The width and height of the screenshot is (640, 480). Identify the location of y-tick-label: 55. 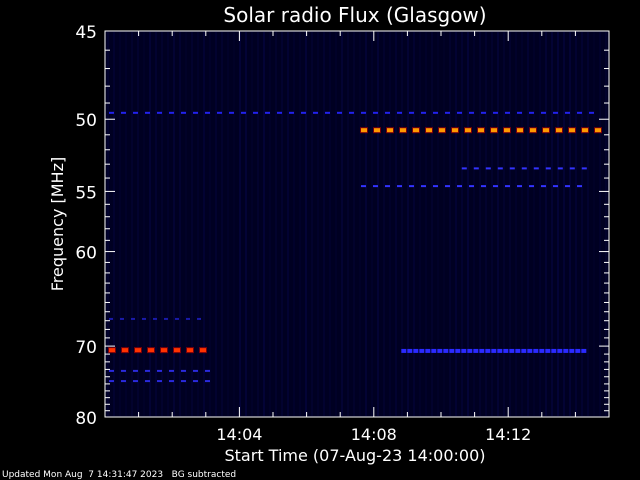
(86, 193).